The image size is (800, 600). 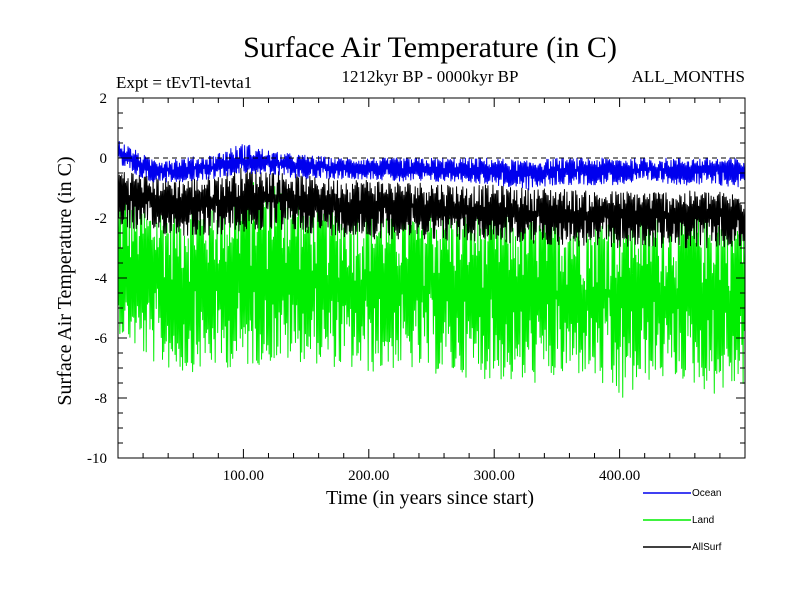 I want to click on x-tick-label: 400.00, so click(x=619, y=476).